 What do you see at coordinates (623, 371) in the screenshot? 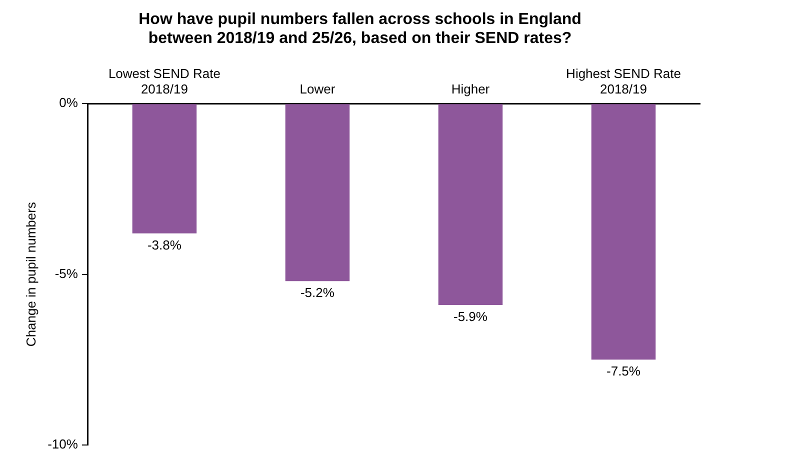
I see `data-label: -7.5%` at bounding box center [623, 371].